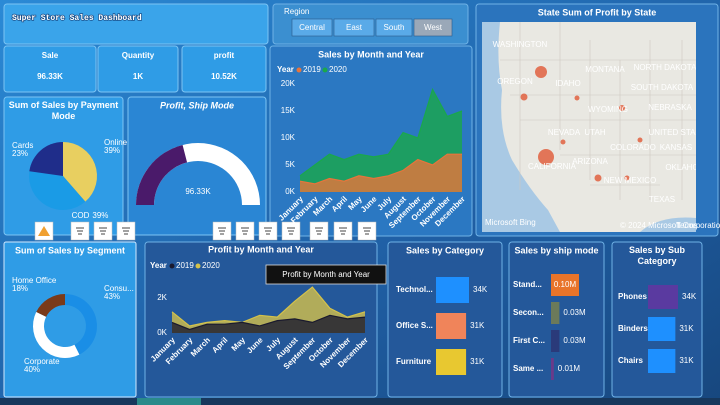 Image resolution: width=720 pixels, height=405 pixels. I want to click on status-strip, so click(360, 401).